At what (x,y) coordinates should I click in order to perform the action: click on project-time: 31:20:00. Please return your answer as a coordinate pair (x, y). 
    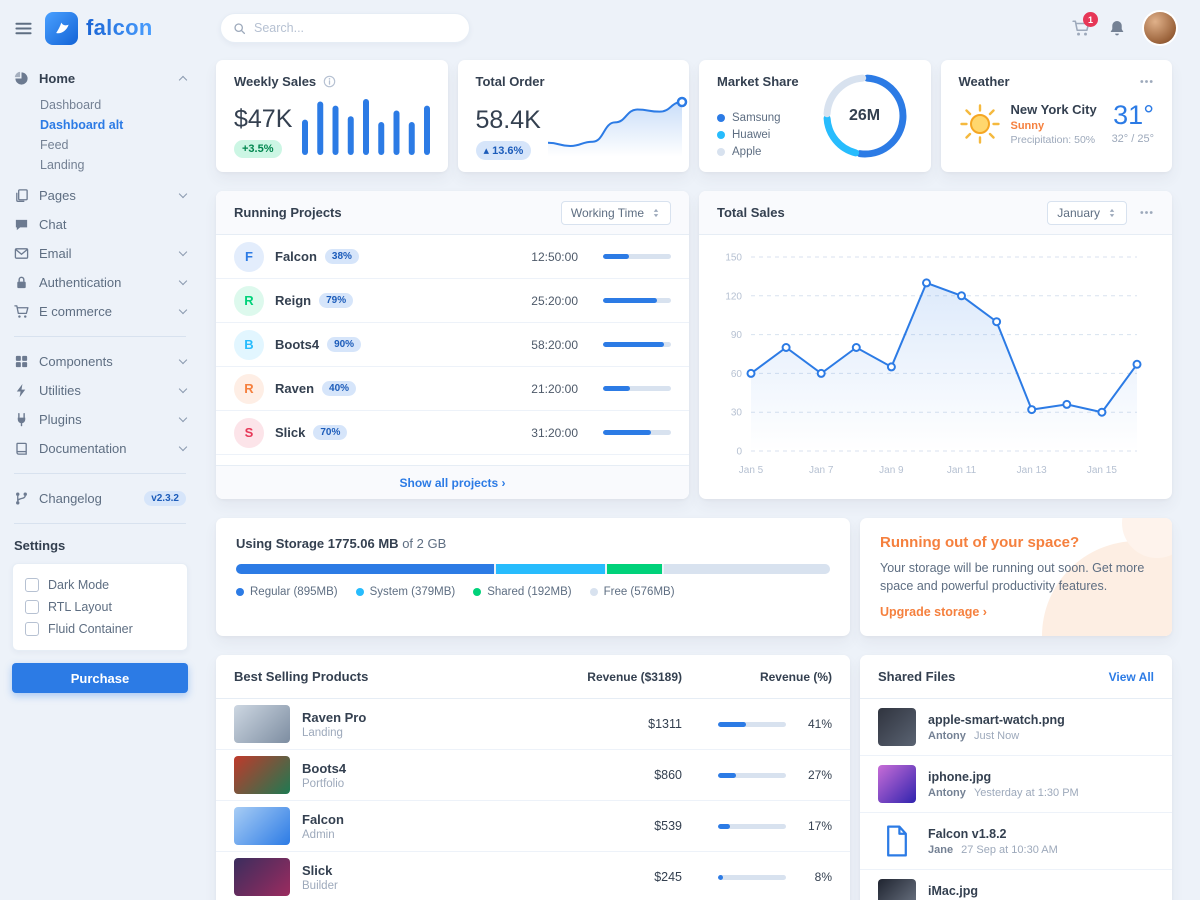
    Looking at the image, I should click on (554, 432).